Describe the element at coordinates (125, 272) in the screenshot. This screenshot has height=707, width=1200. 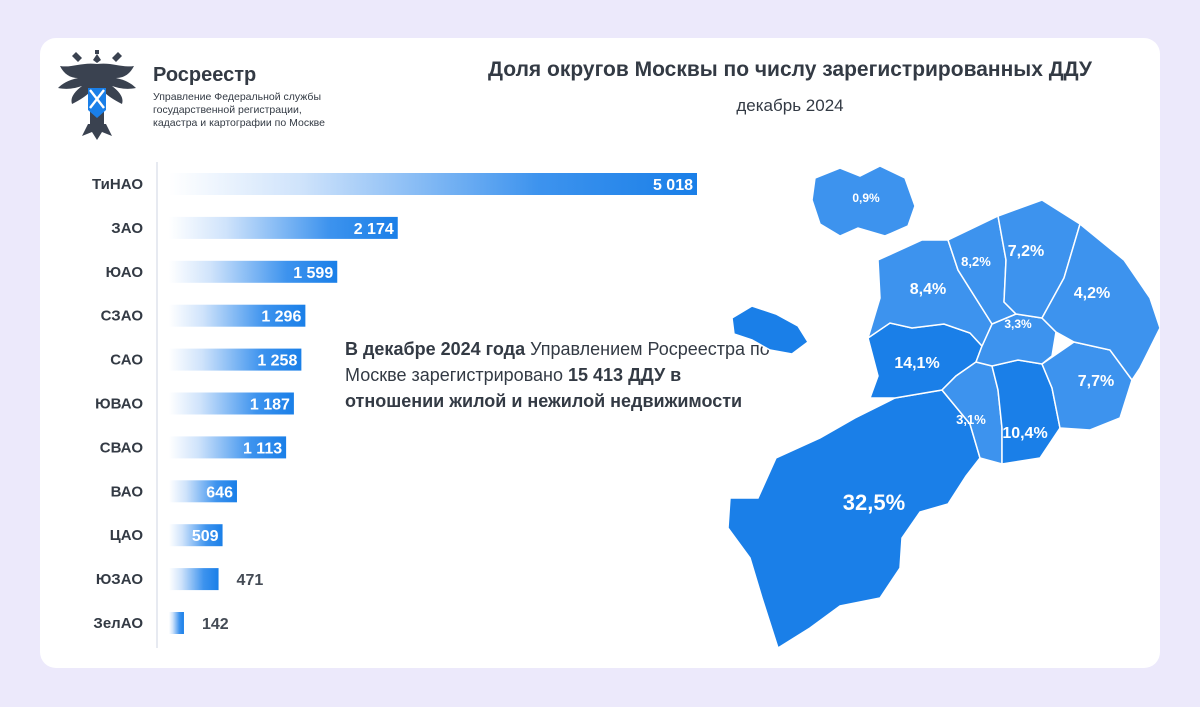
I see `category-label: ЮАО` at that location.